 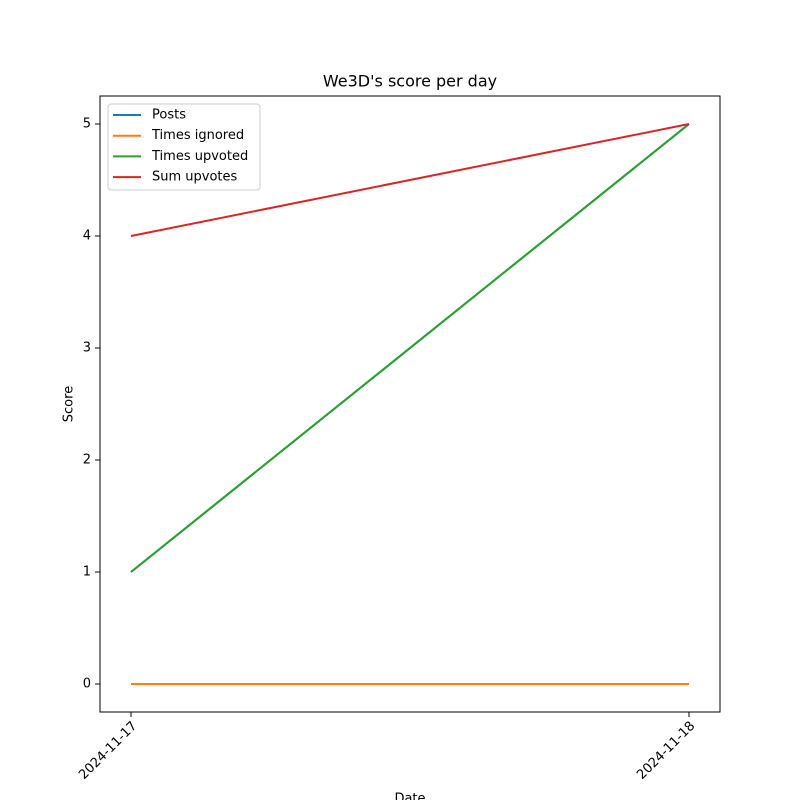 What do you see at coordinates (169, 115) in the screenshot?
I see `legend-label: Posts` at bounding box center [169, 115].